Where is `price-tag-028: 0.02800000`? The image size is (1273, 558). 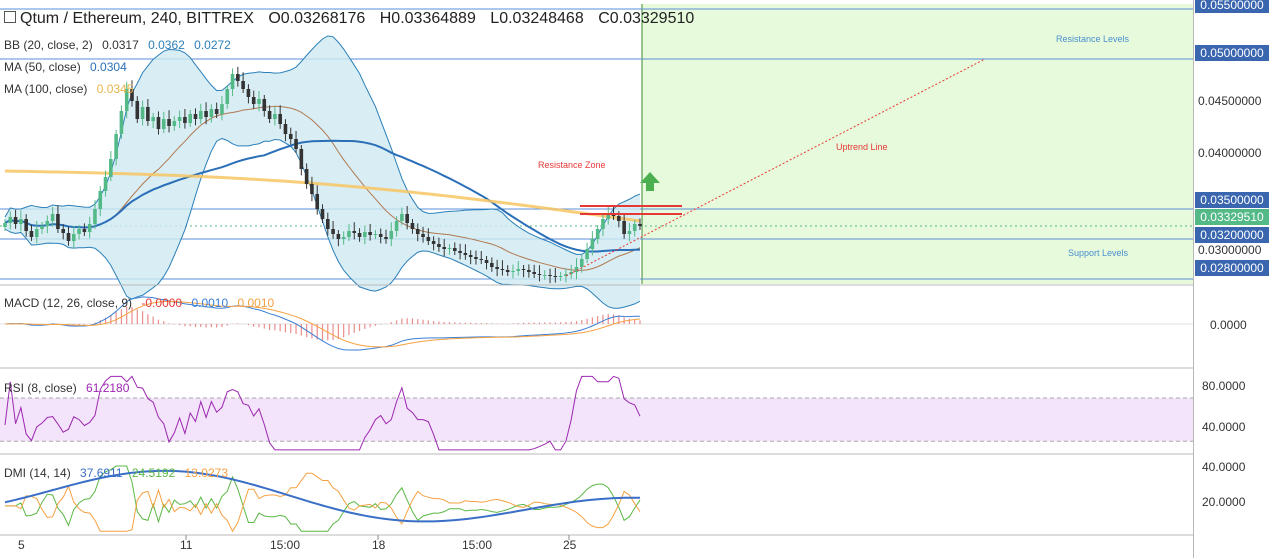
price-tag-028: 0.02800000 is located at coordinates (1232, 268).